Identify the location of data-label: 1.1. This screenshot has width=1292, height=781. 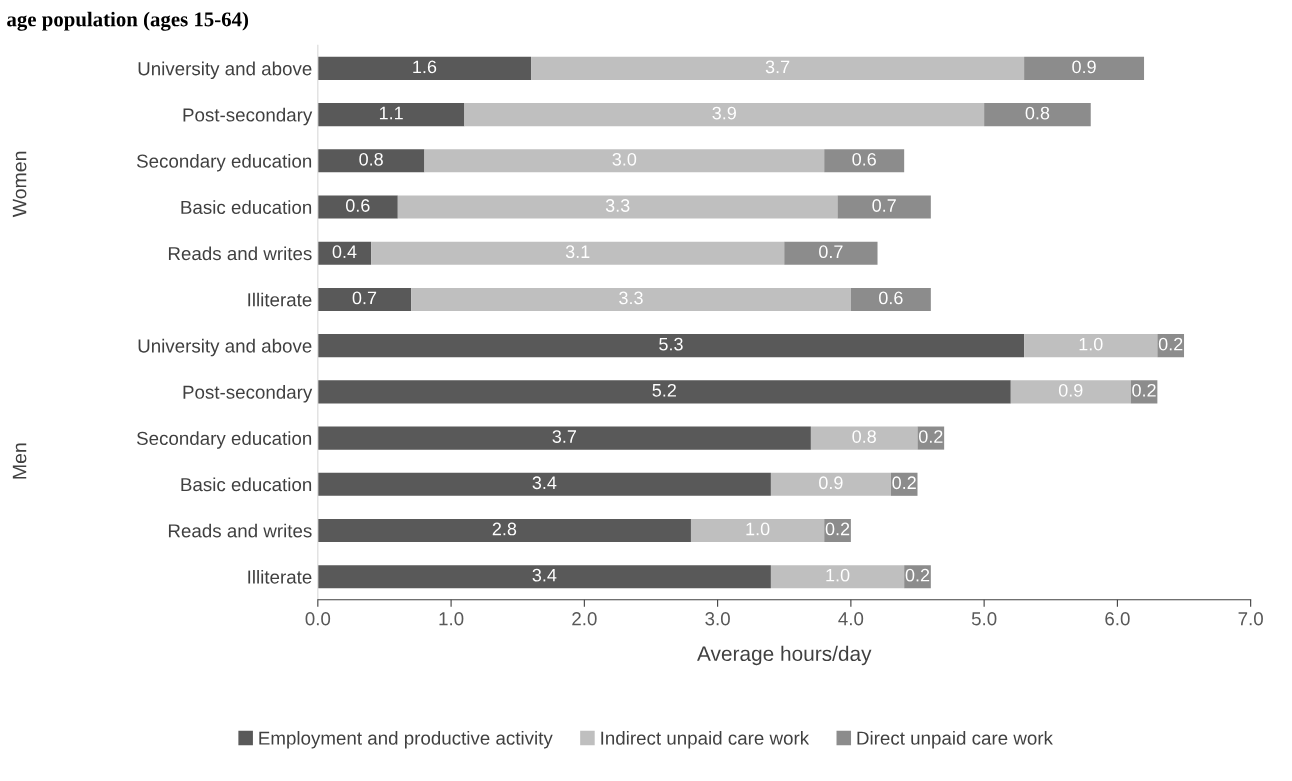
(391, 113).